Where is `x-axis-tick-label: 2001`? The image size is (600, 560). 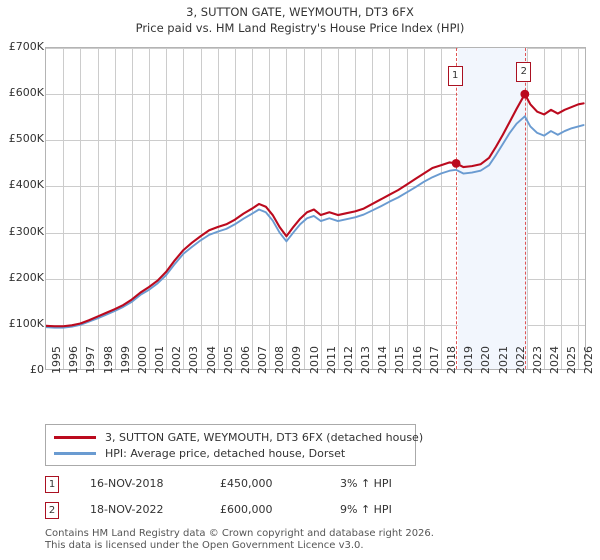 x-axis-tick-label: 2001 is located at coordinates (160, 360).